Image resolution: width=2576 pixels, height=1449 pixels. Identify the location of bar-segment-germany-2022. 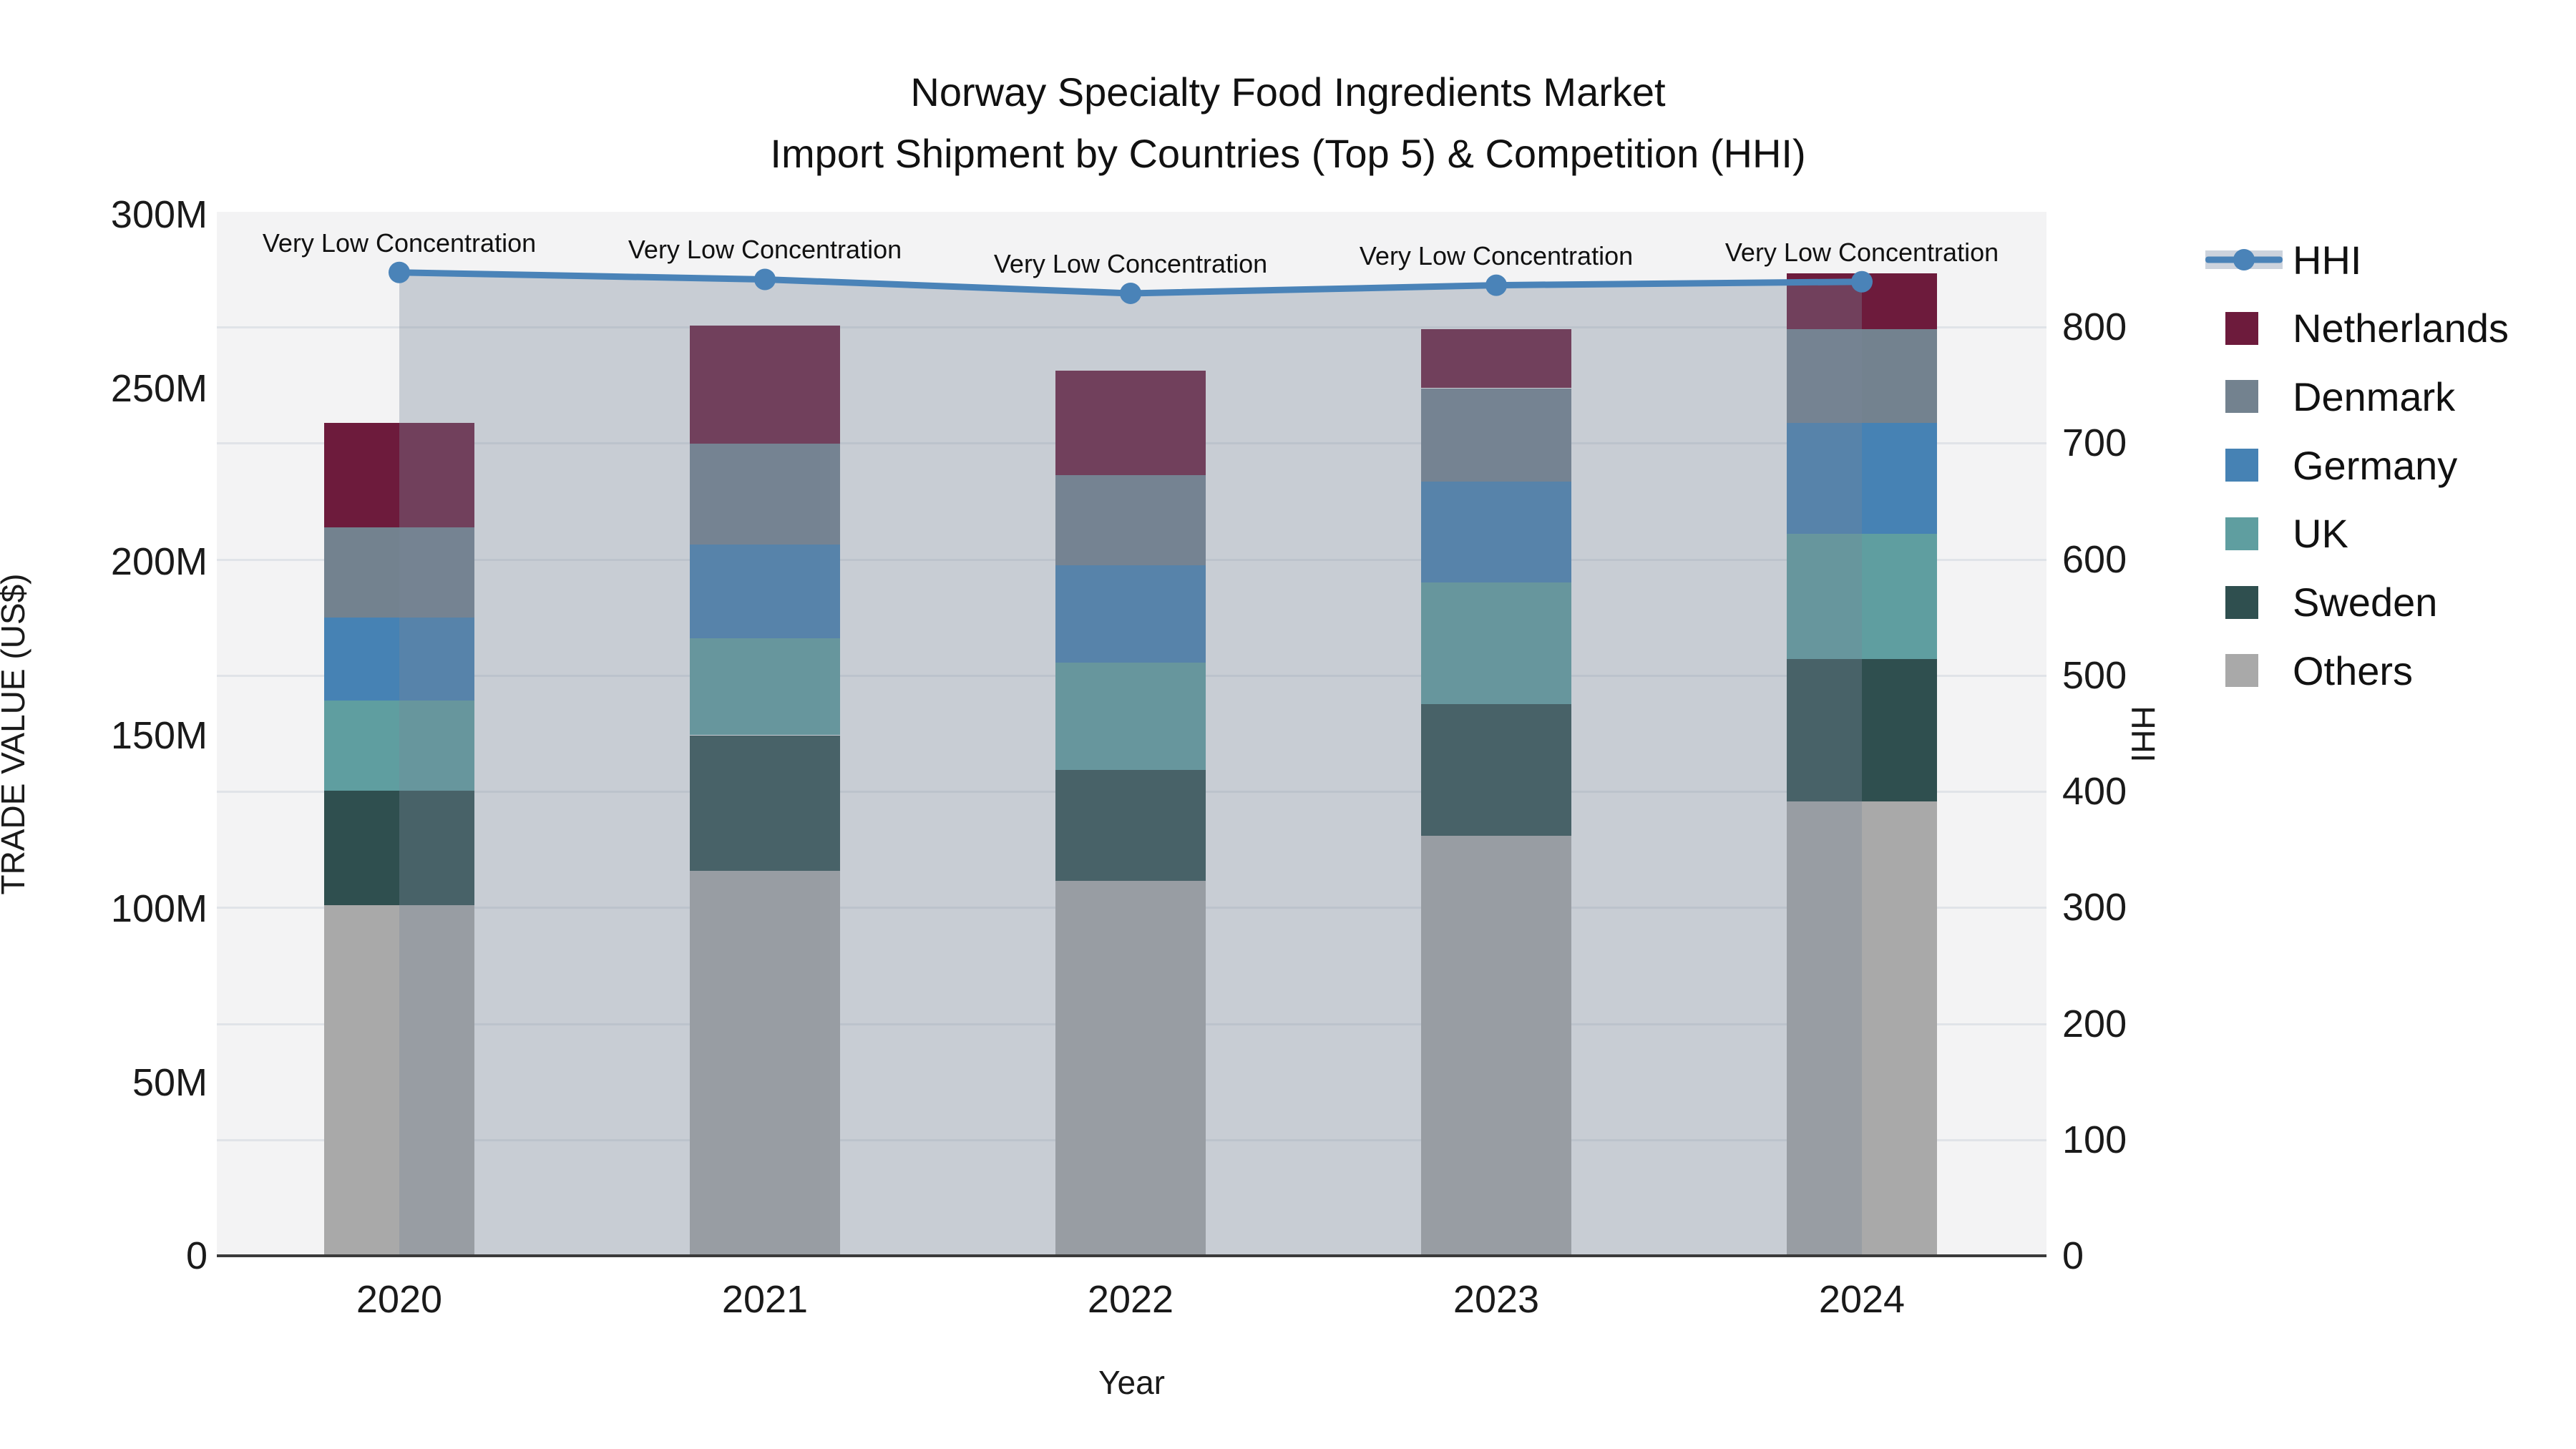
(1130, 614).